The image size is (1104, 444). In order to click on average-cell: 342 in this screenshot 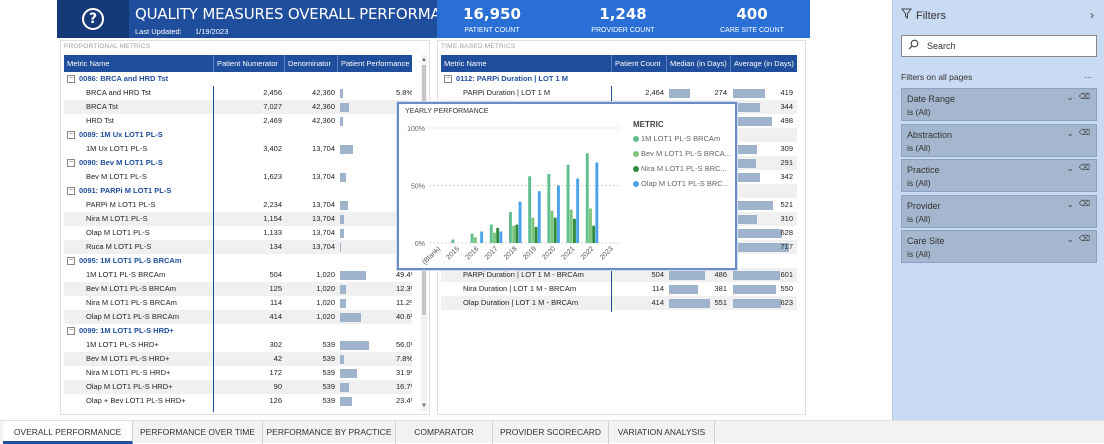, I will do `click(786, 176)`.